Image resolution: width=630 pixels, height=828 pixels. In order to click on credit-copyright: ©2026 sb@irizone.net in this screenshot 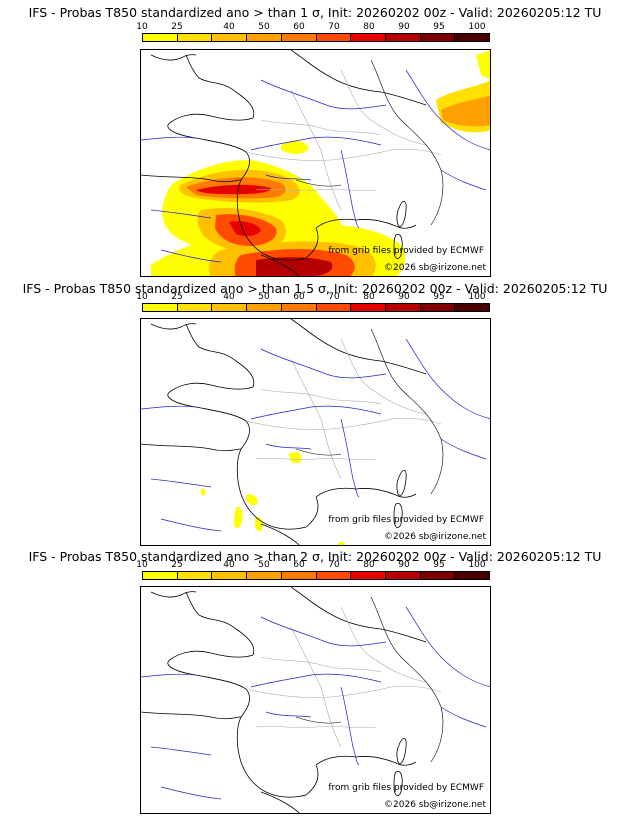, I will do `click(435, 268)`.